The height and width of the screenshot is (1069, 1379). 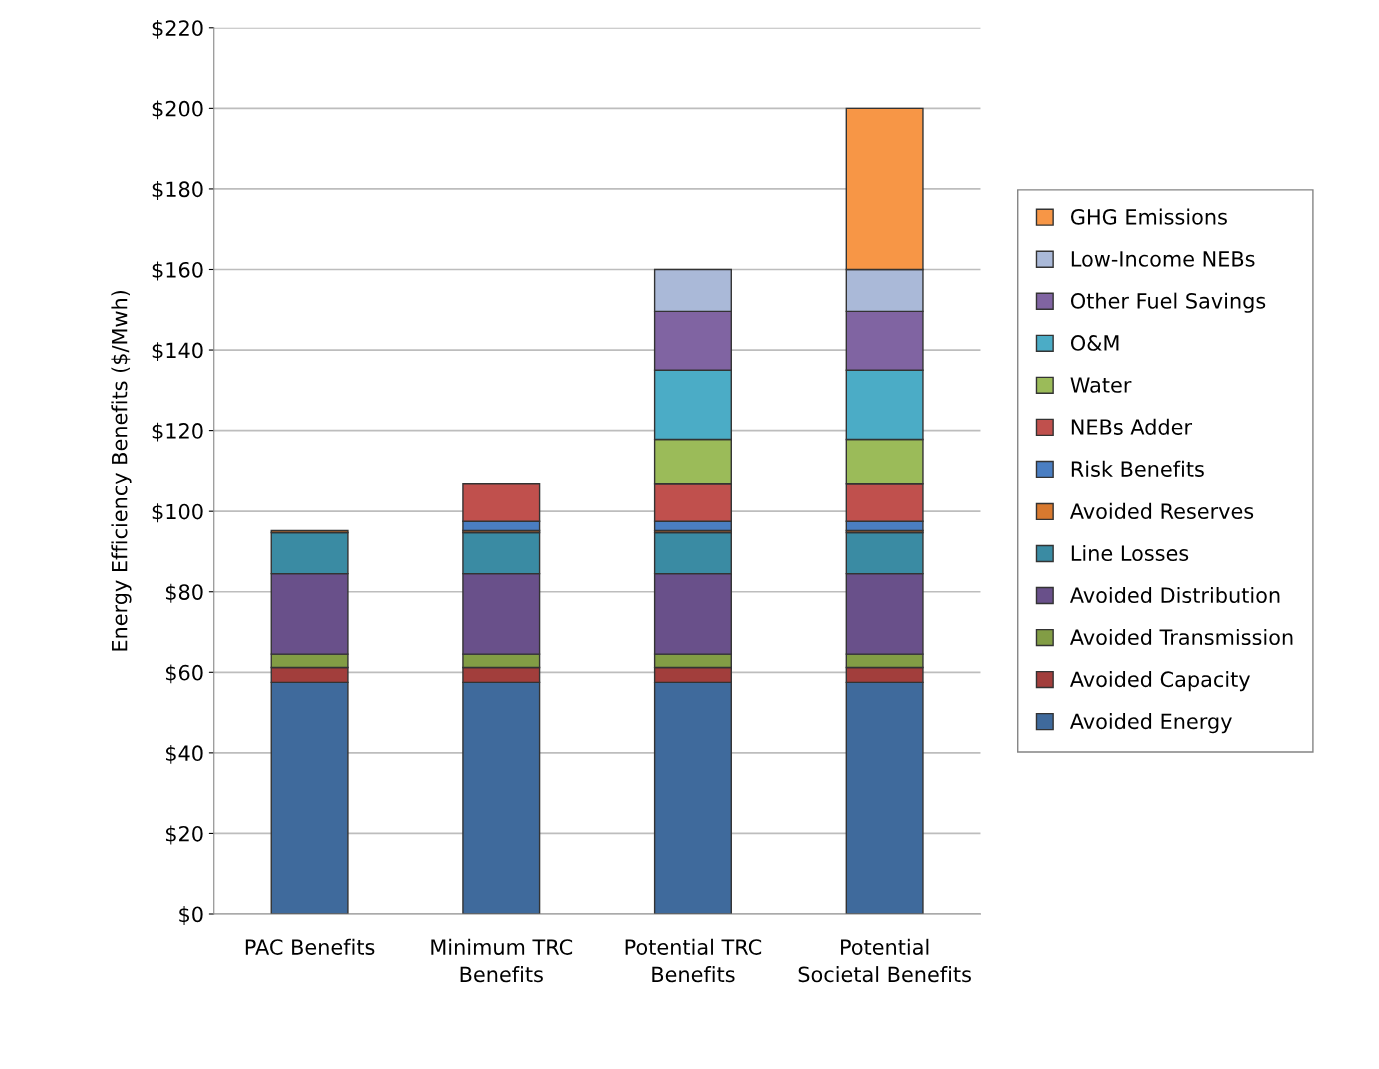 What do you see at coordinates (184, 754) in the screenshot?
I see `y-tick-label: $40` at bounding box center [184, 754].